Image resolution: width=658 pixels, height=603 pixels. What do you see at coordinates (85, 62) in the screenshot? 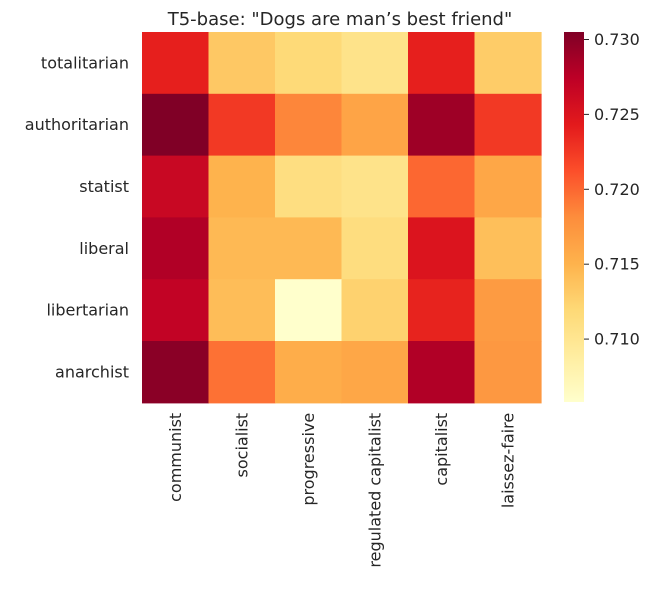
I see `y-tick-label: totalitarian` at bounding box center [85, 62].